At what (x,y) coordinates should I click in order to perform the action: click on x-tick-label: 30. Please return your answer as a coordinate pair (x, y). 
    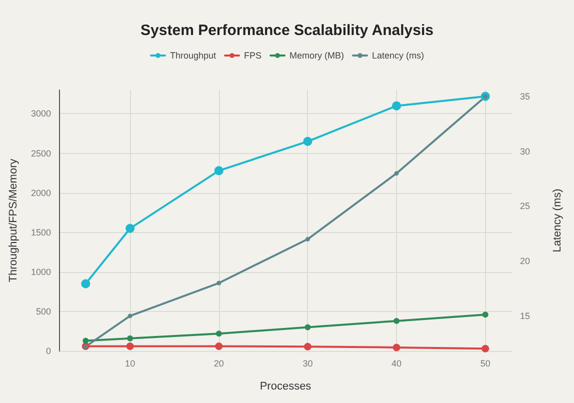
    Looking at the image, I should click on (307, 363).